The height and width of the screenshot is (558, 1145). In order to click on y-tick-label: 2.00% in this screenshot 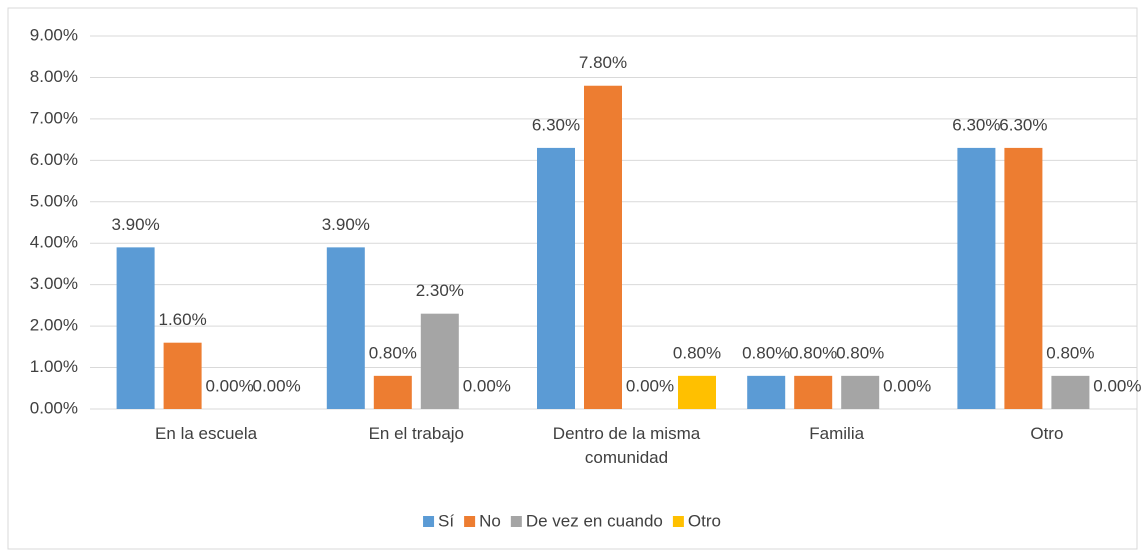, I will do `click(54, 325)`.